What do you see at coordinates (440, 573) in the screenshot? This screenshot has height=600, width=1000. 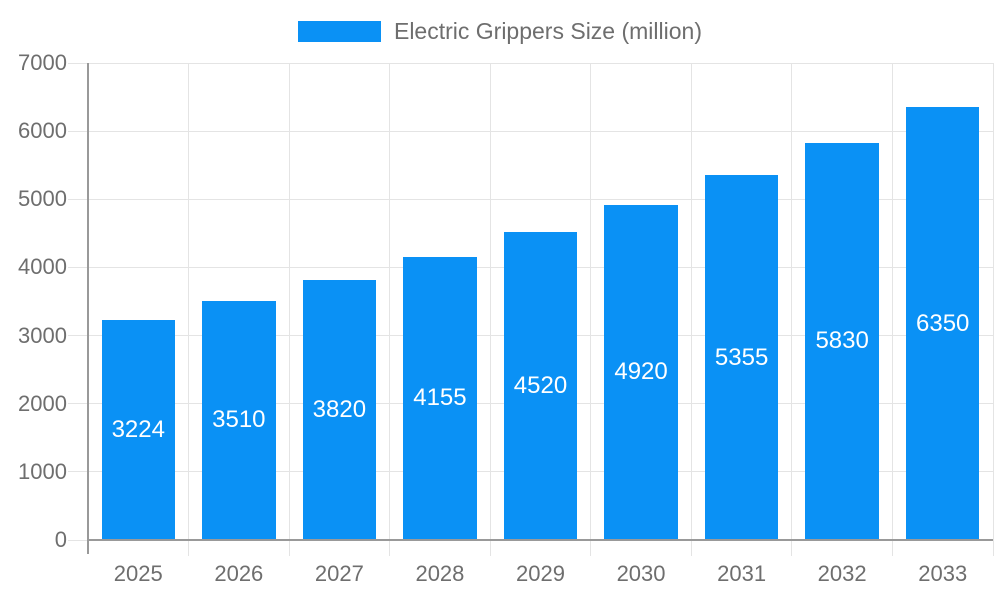 I see `x-axis-tick-label: 2028` at bounding box center [440, 573].